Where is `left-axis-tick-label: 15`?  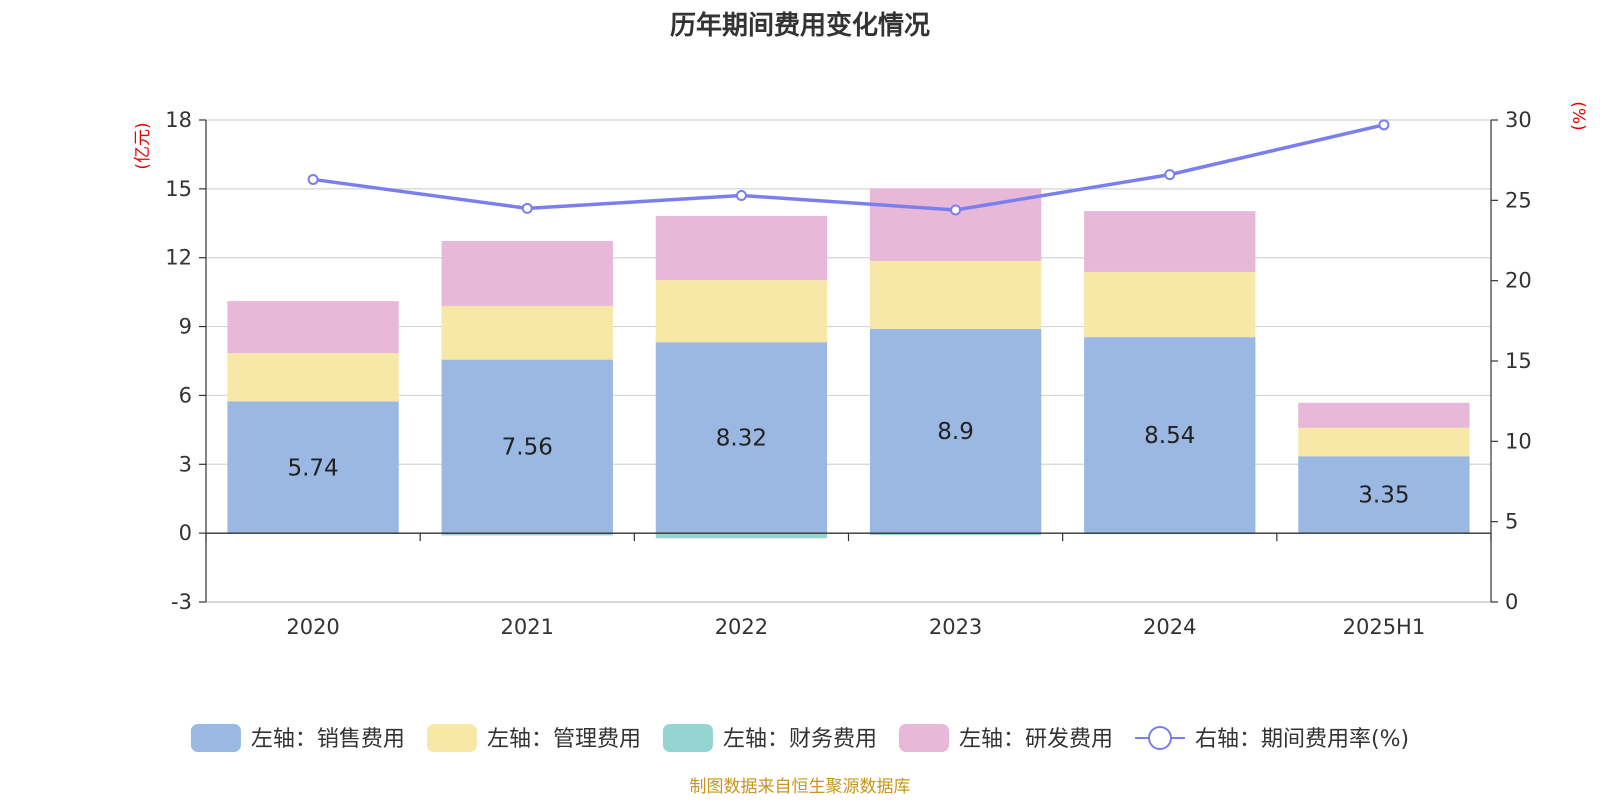 left-axis-tick-label: 15 is located at coordinates (178, 189).